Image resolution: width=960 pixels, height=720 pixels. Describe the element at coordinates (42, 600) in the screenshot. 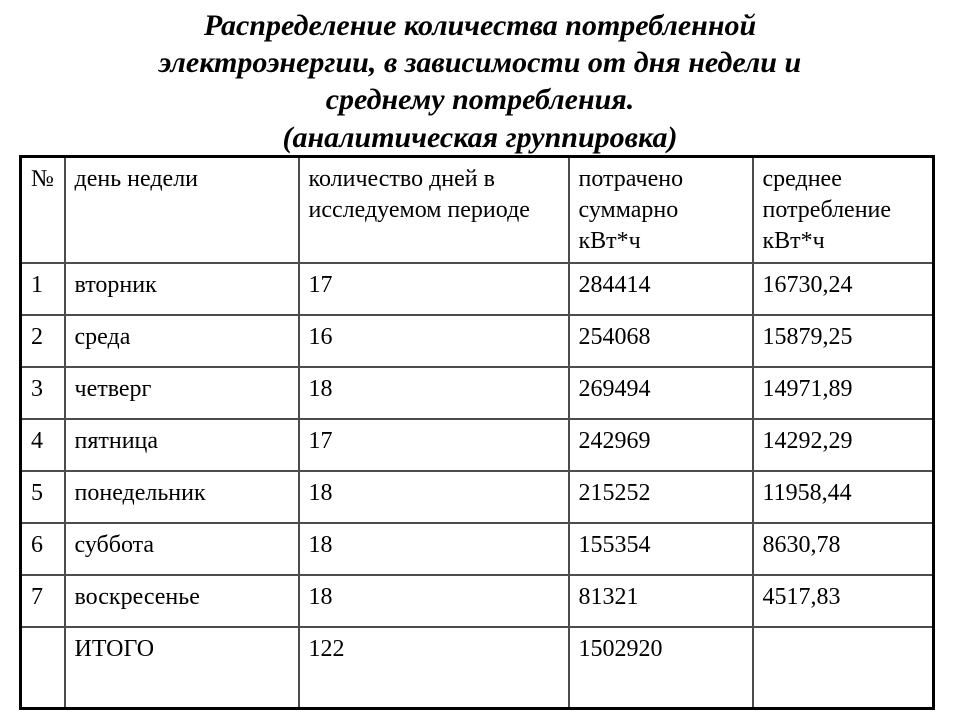

I see `cell-row-number: 7` at that location.